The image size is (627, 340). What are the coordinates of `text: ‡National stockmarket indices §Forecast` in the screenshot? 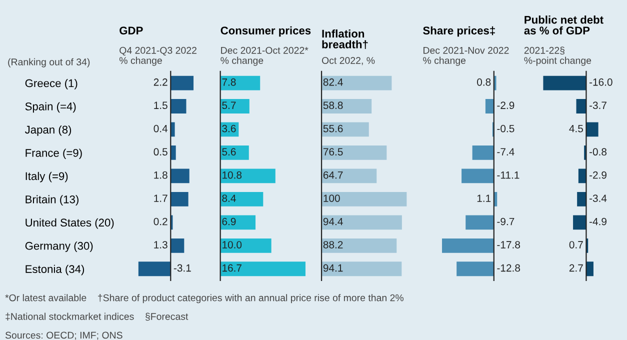 It's located at (97, 316).